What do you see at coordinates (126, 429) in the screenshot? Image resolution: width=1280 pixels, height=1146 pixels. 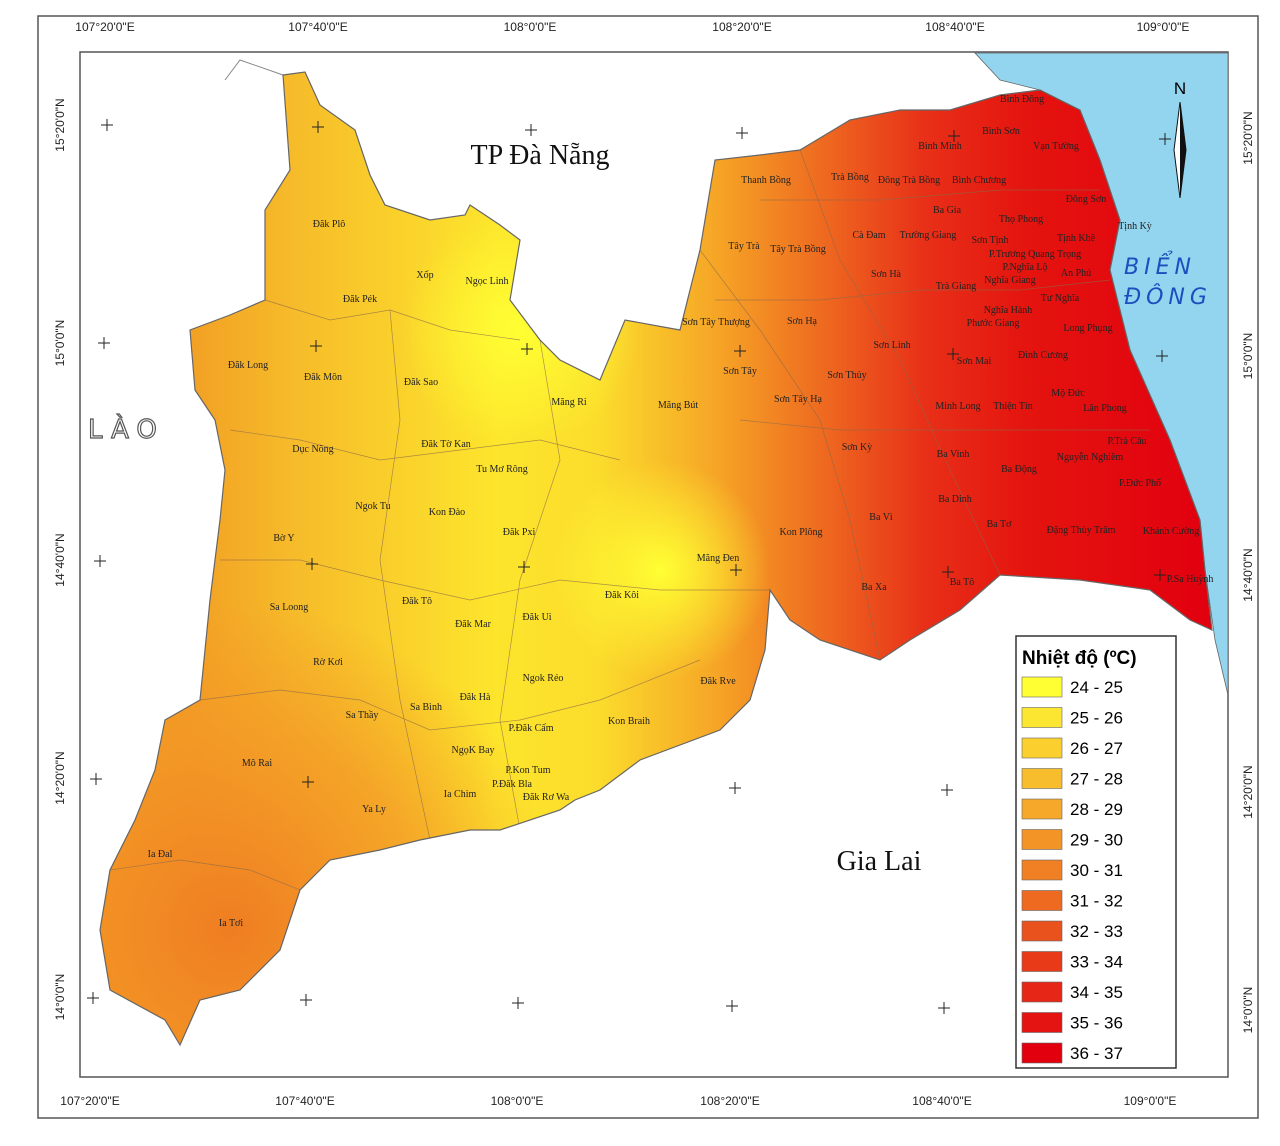 I see `country-label: LÀO` at bounding box center [126, 429].